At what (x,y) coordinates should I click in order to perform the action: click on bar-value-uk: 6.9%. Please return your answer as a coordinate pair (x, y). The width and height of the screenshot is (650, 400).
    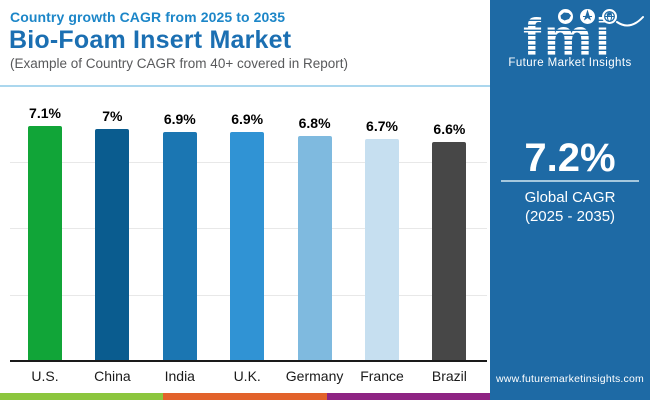
    Looking at the image, I should click on (247, 119).